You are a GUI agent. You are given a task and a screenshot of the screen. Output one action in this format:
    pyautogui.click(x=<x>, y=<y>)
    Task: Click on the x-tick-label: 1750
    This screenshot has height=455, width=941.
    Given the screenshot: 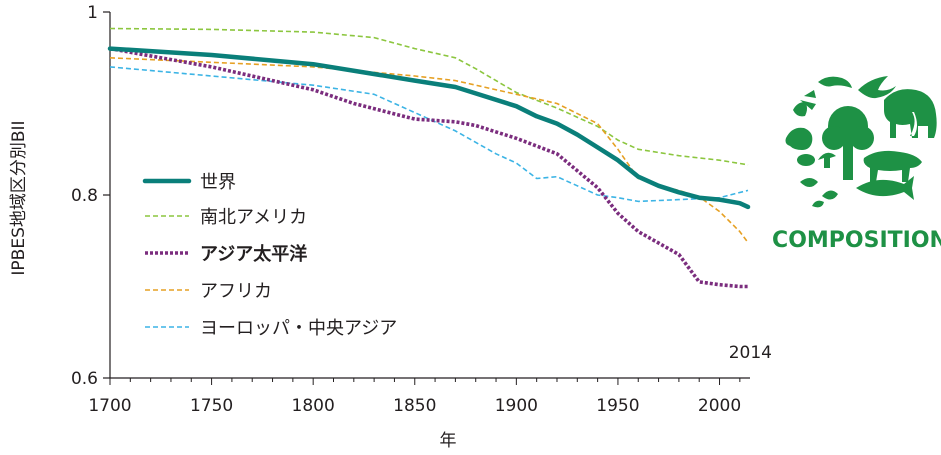 What is the action you would take?
    pyautogui.click(x=211, y=406)
    